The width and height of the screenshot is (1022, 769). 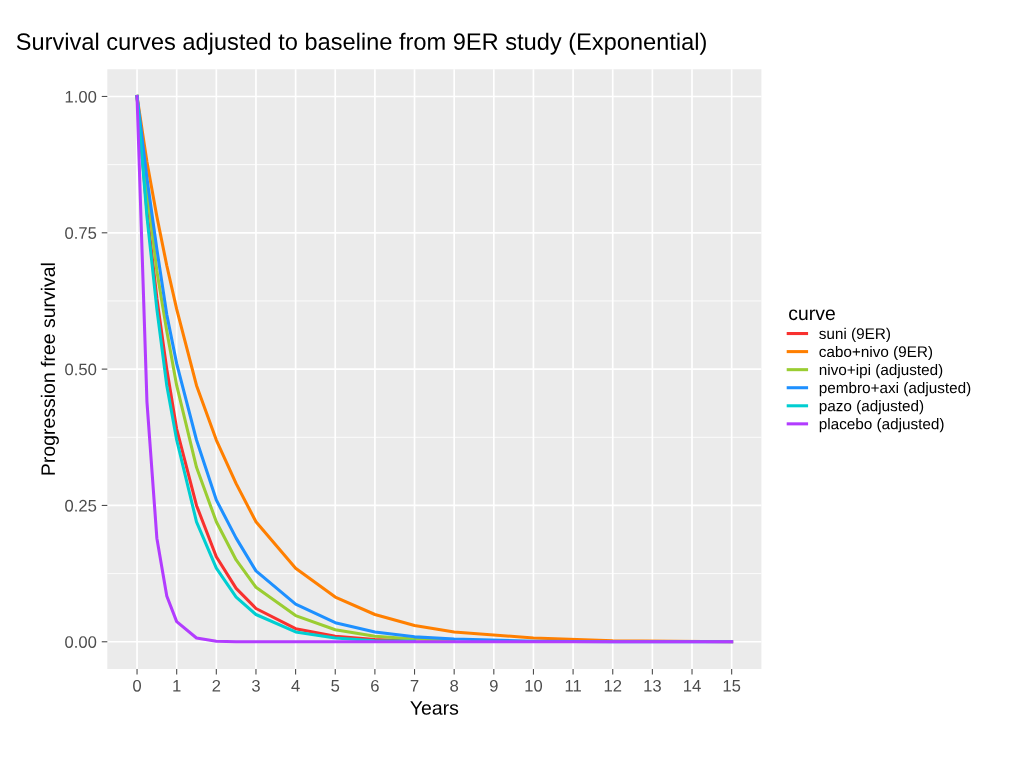 What do you see at coordinates (81, 505) in the screenshot?
I see `y-tick-label: 0.25` at bounding box center [81, 505].